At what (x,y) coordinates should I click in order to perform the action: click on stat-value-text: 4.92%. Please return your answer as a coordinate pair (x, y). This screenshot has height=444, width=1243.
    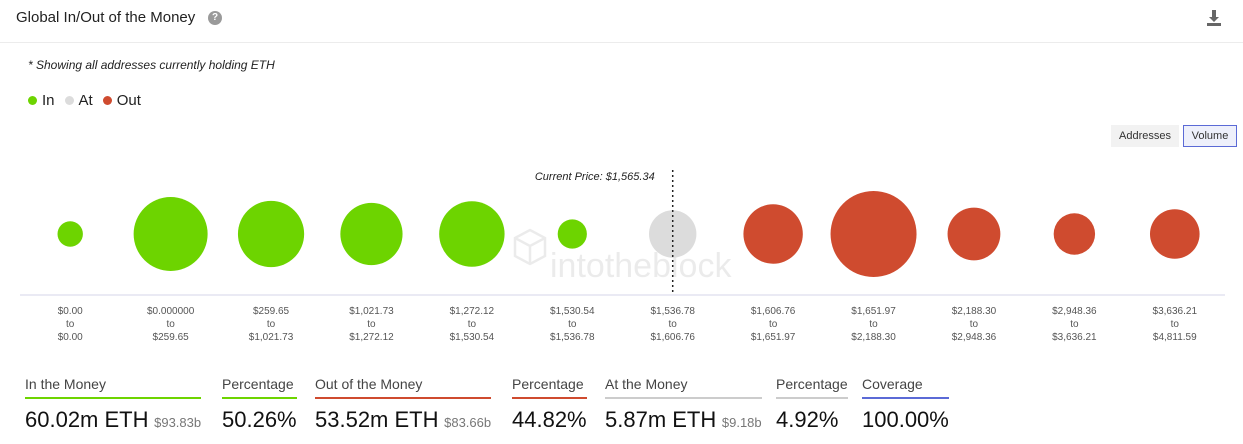
    Looking at the image, I should click on (807, 419).